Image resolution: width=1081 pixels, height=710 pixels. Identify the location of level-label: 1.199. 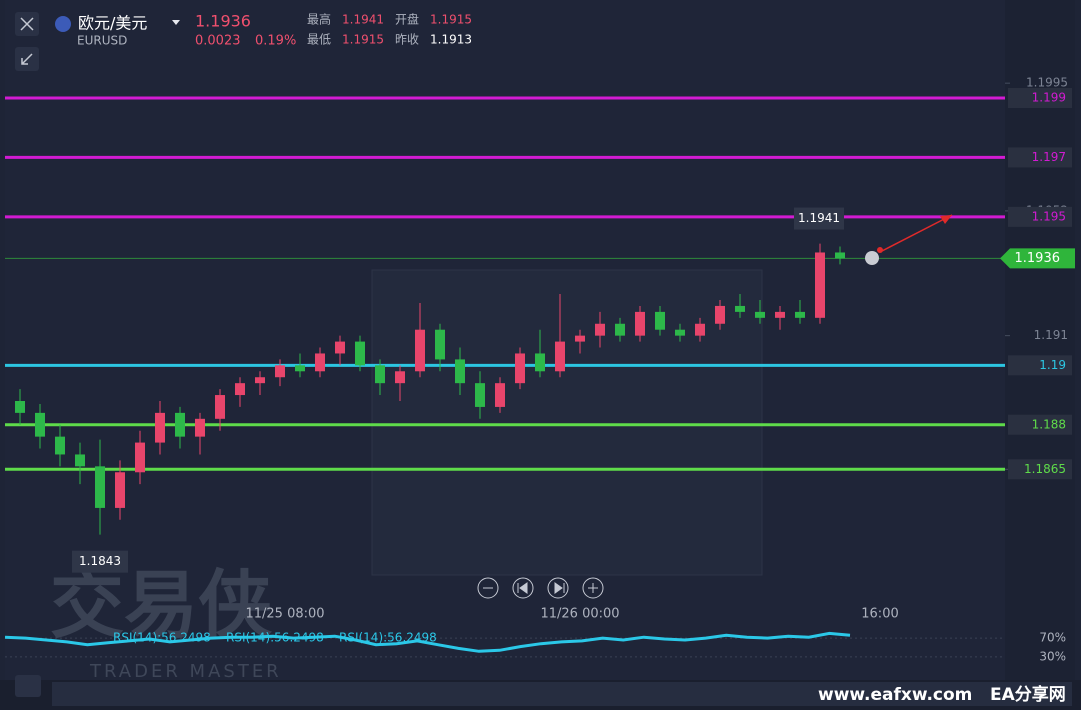
(1049, 98).